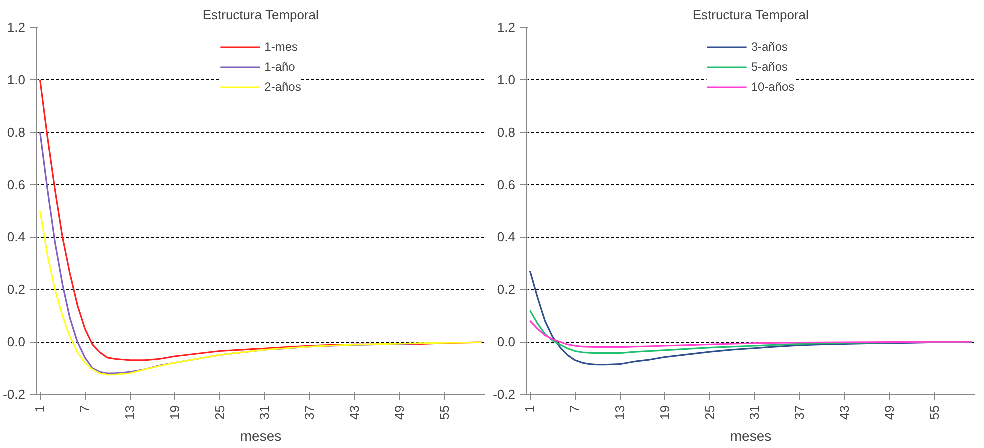  I want to click on legend-label: 5-años, so click(769, 67).